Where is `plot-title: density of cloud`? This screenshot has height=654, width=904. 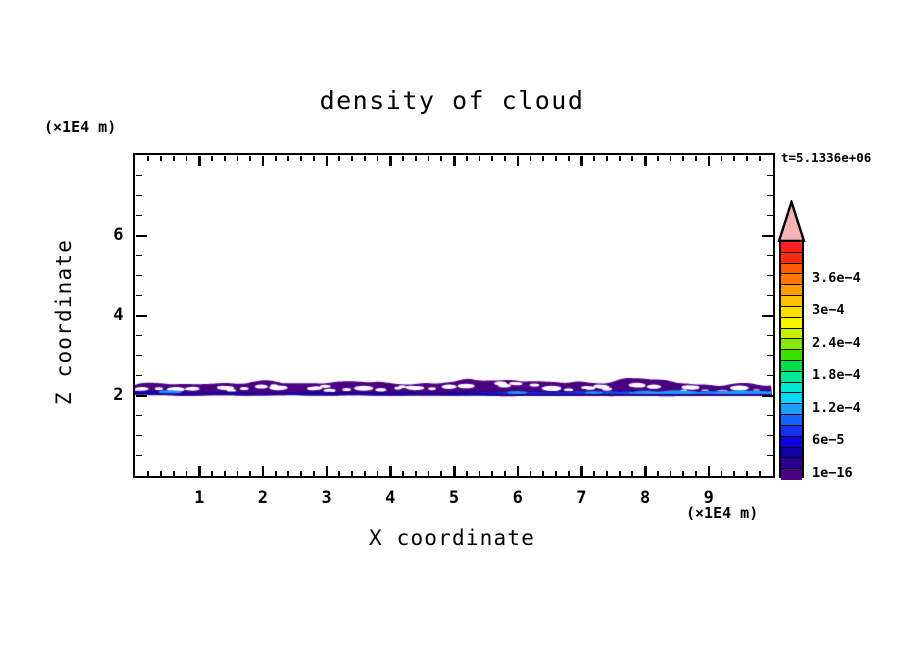
plot-title: density of cloud is located at coordinates (452, 100).